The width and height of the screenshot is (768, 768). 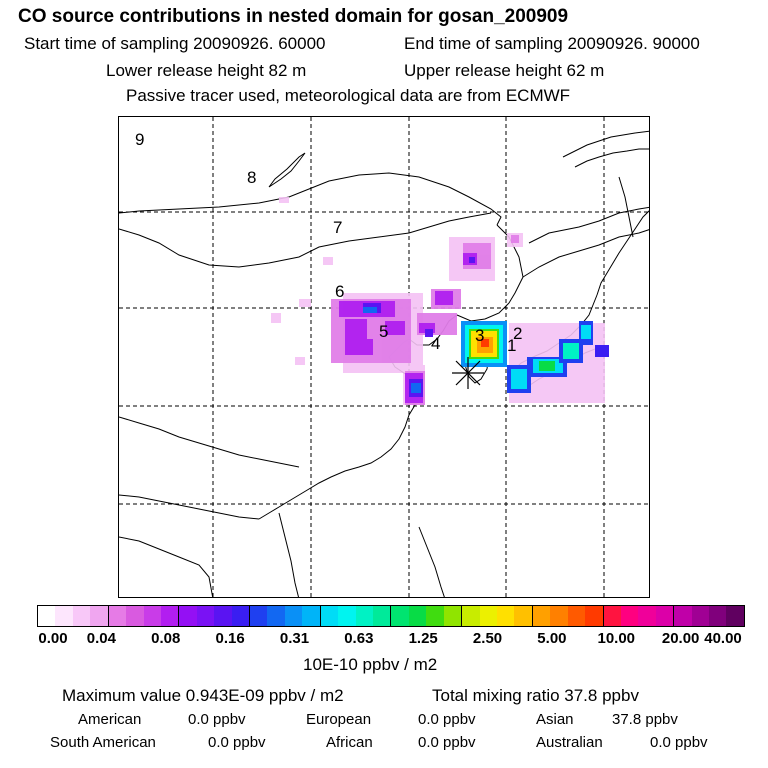 What do you see at coordinates (535, 695) in the screenshot?
I see `total-mixing-ratio: Total mixing ratio 37.8 ppbv` at bounding box center [535, 695].